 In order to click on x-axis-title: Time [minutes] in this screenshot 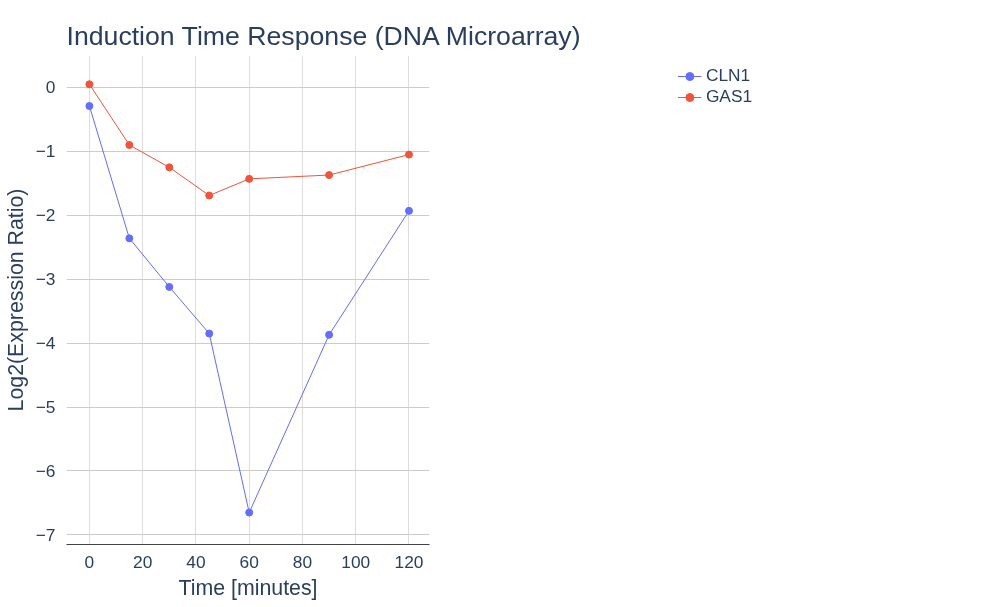, I will do `click(248, 587)`.